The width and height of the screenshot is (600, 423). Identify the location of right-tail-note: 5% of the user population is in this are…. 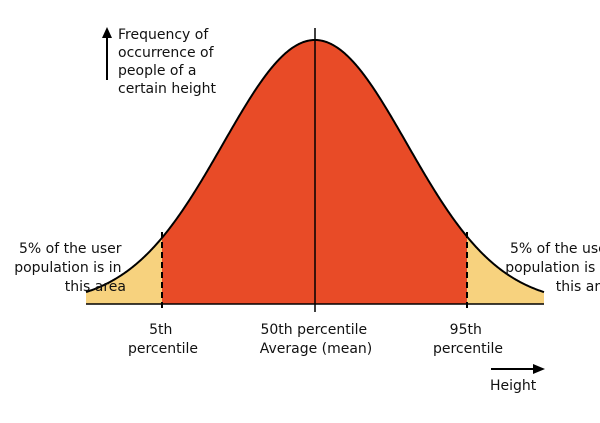
(552, 268).